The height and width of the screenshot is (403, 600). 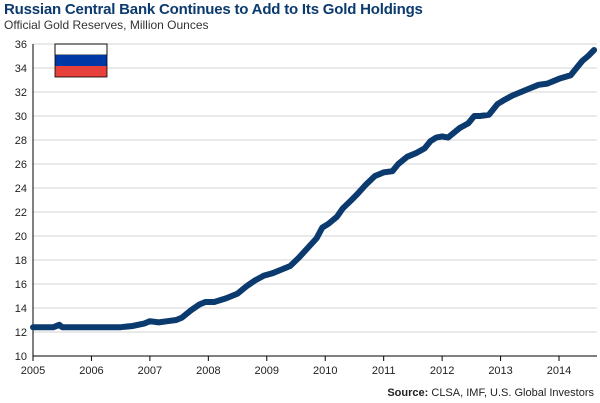 What do you see at coordinates (384, 371) in the screenshot?
I see `x-tick-label: 2011` at bounding box center [384, 371].